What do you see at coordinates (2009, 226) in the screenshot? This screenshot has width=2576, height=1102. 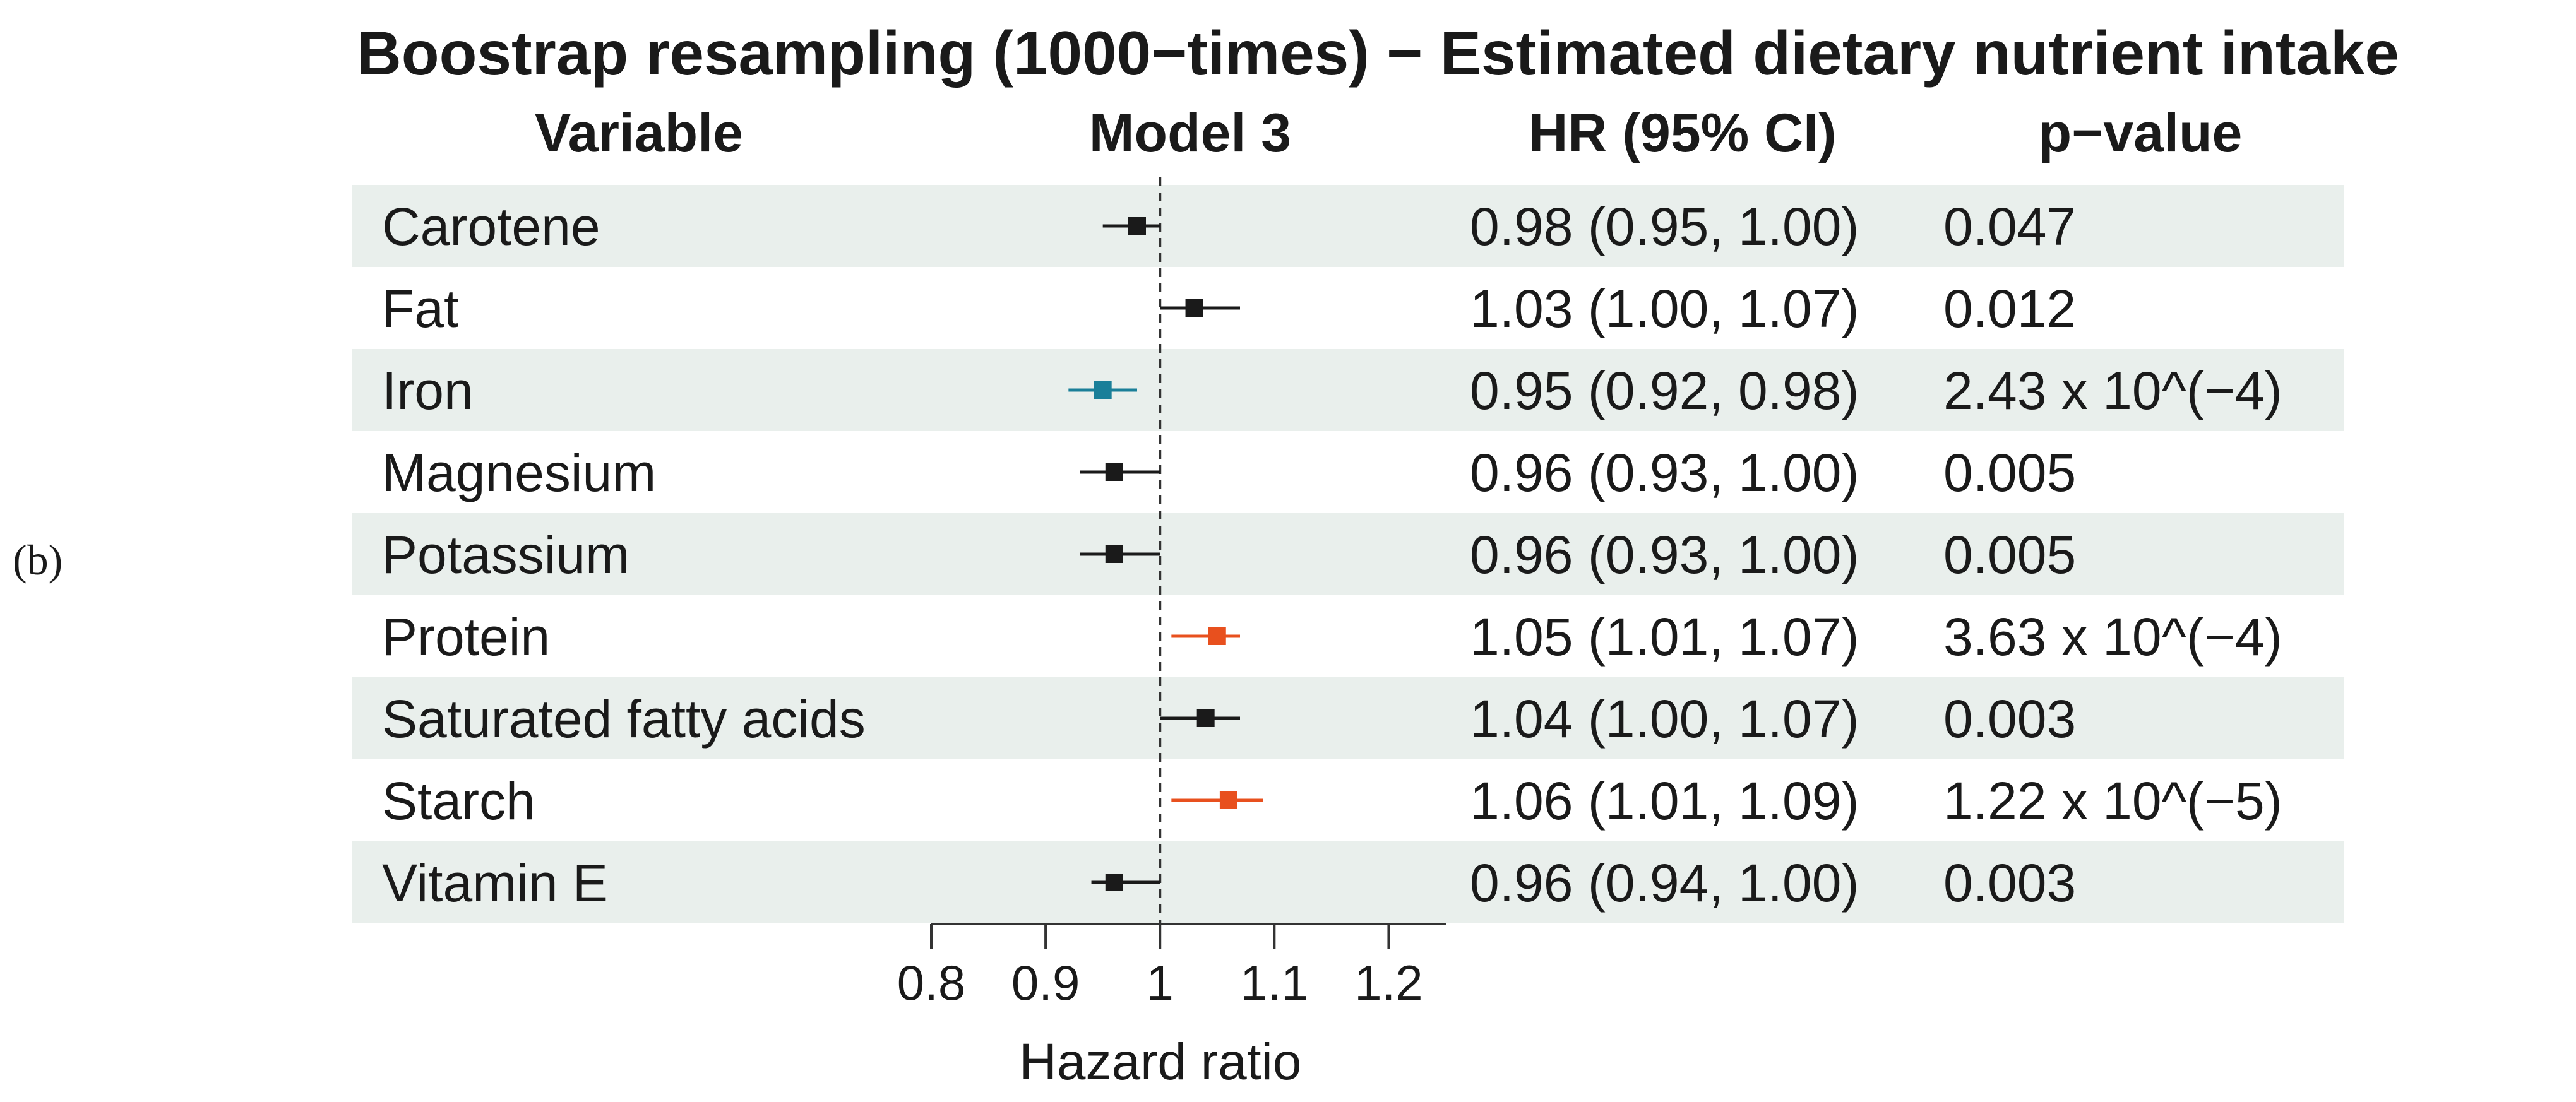 I see `p-value-text: 0.047` at bounding box center [2009, 226].